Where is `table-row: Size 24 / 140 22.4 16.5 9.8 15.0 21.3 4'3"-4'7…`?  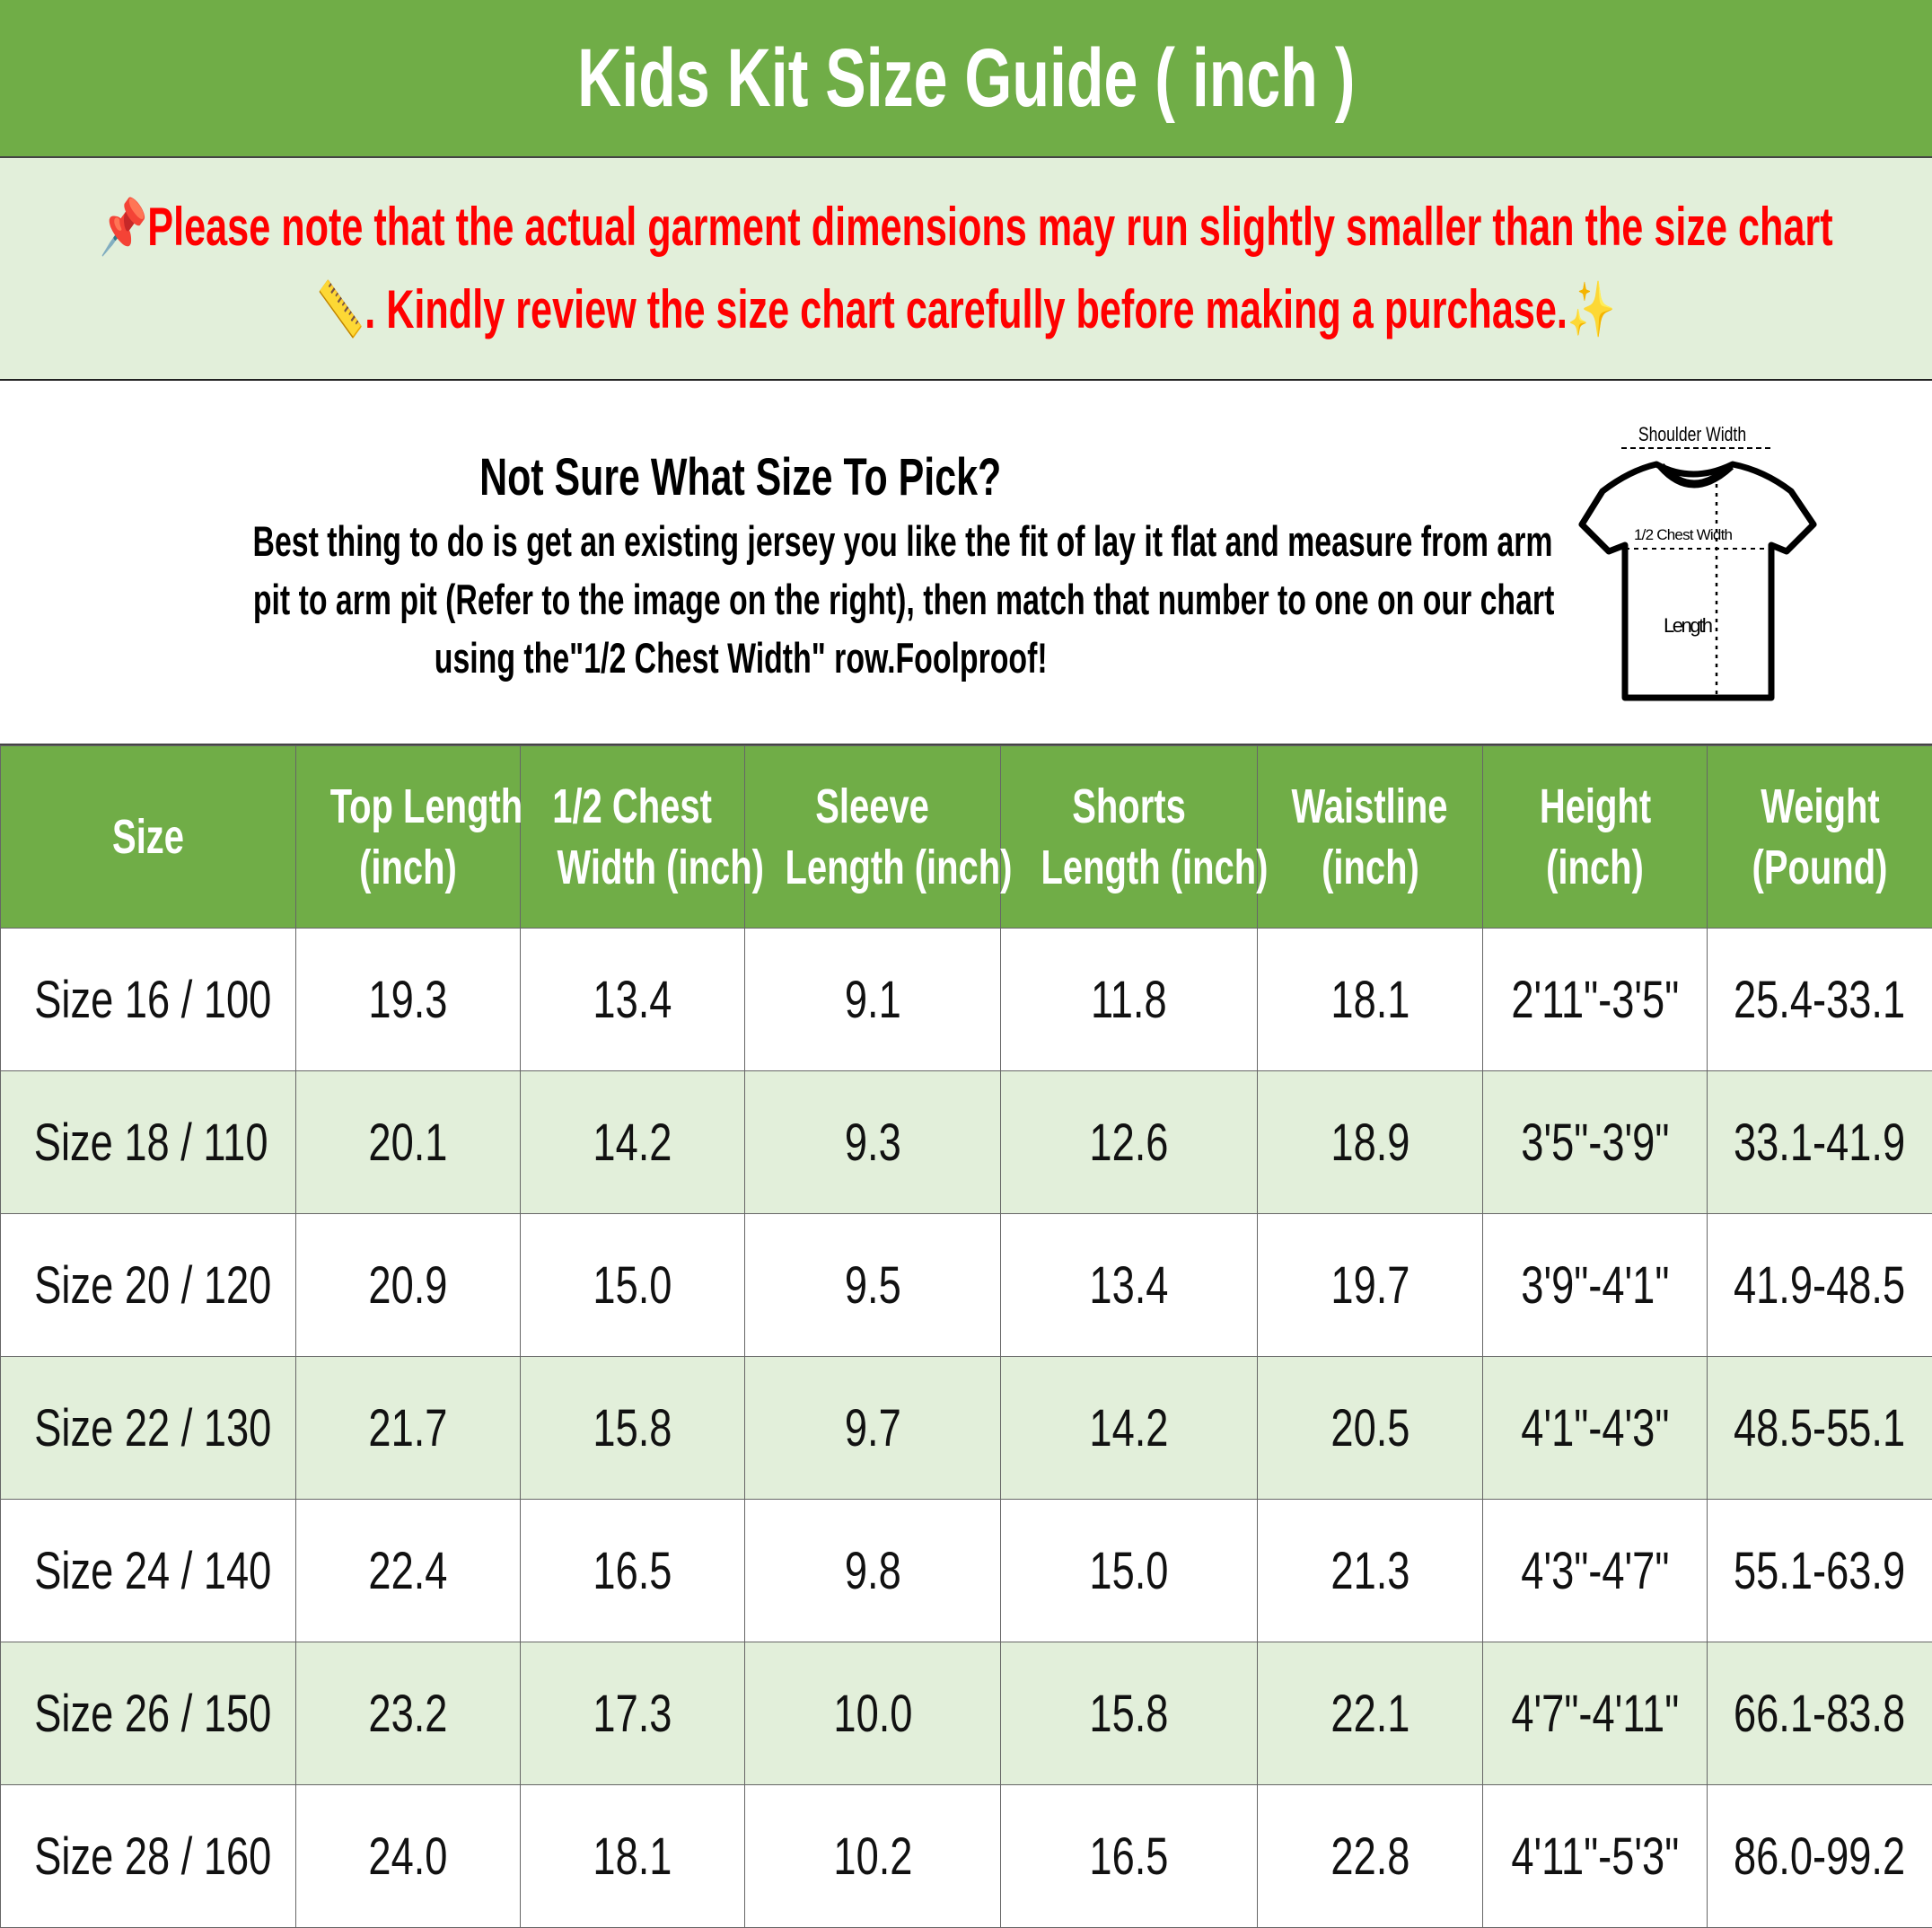
table-row: Size 24 / 140 22.4 16.5 9.8 15.0 21.3 4'3"-4'7… is located at coordinates (966, 1570).